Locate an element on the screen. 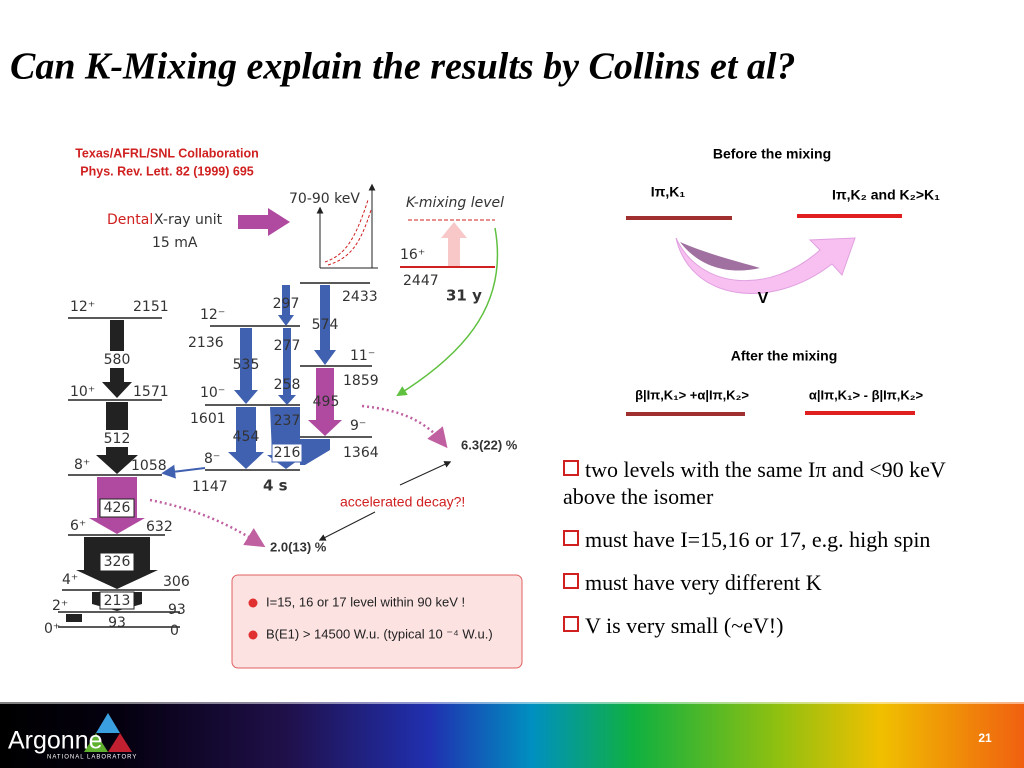 The image size is (1024, 768). level-energy: 2151 is located at coordinates (151, 307).